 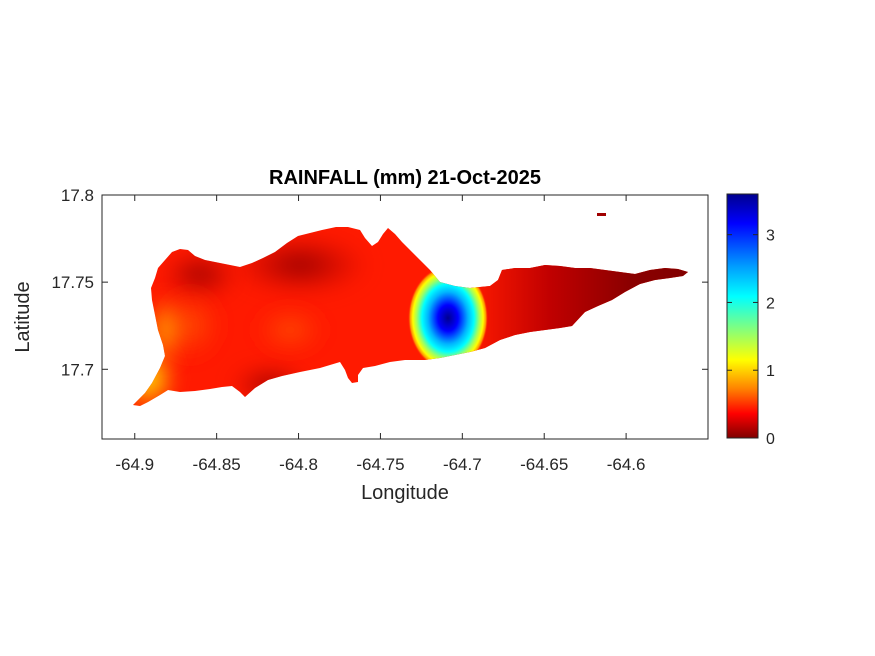 I want to click on x-tick-label: -64.6, so click(x=626, y=464).